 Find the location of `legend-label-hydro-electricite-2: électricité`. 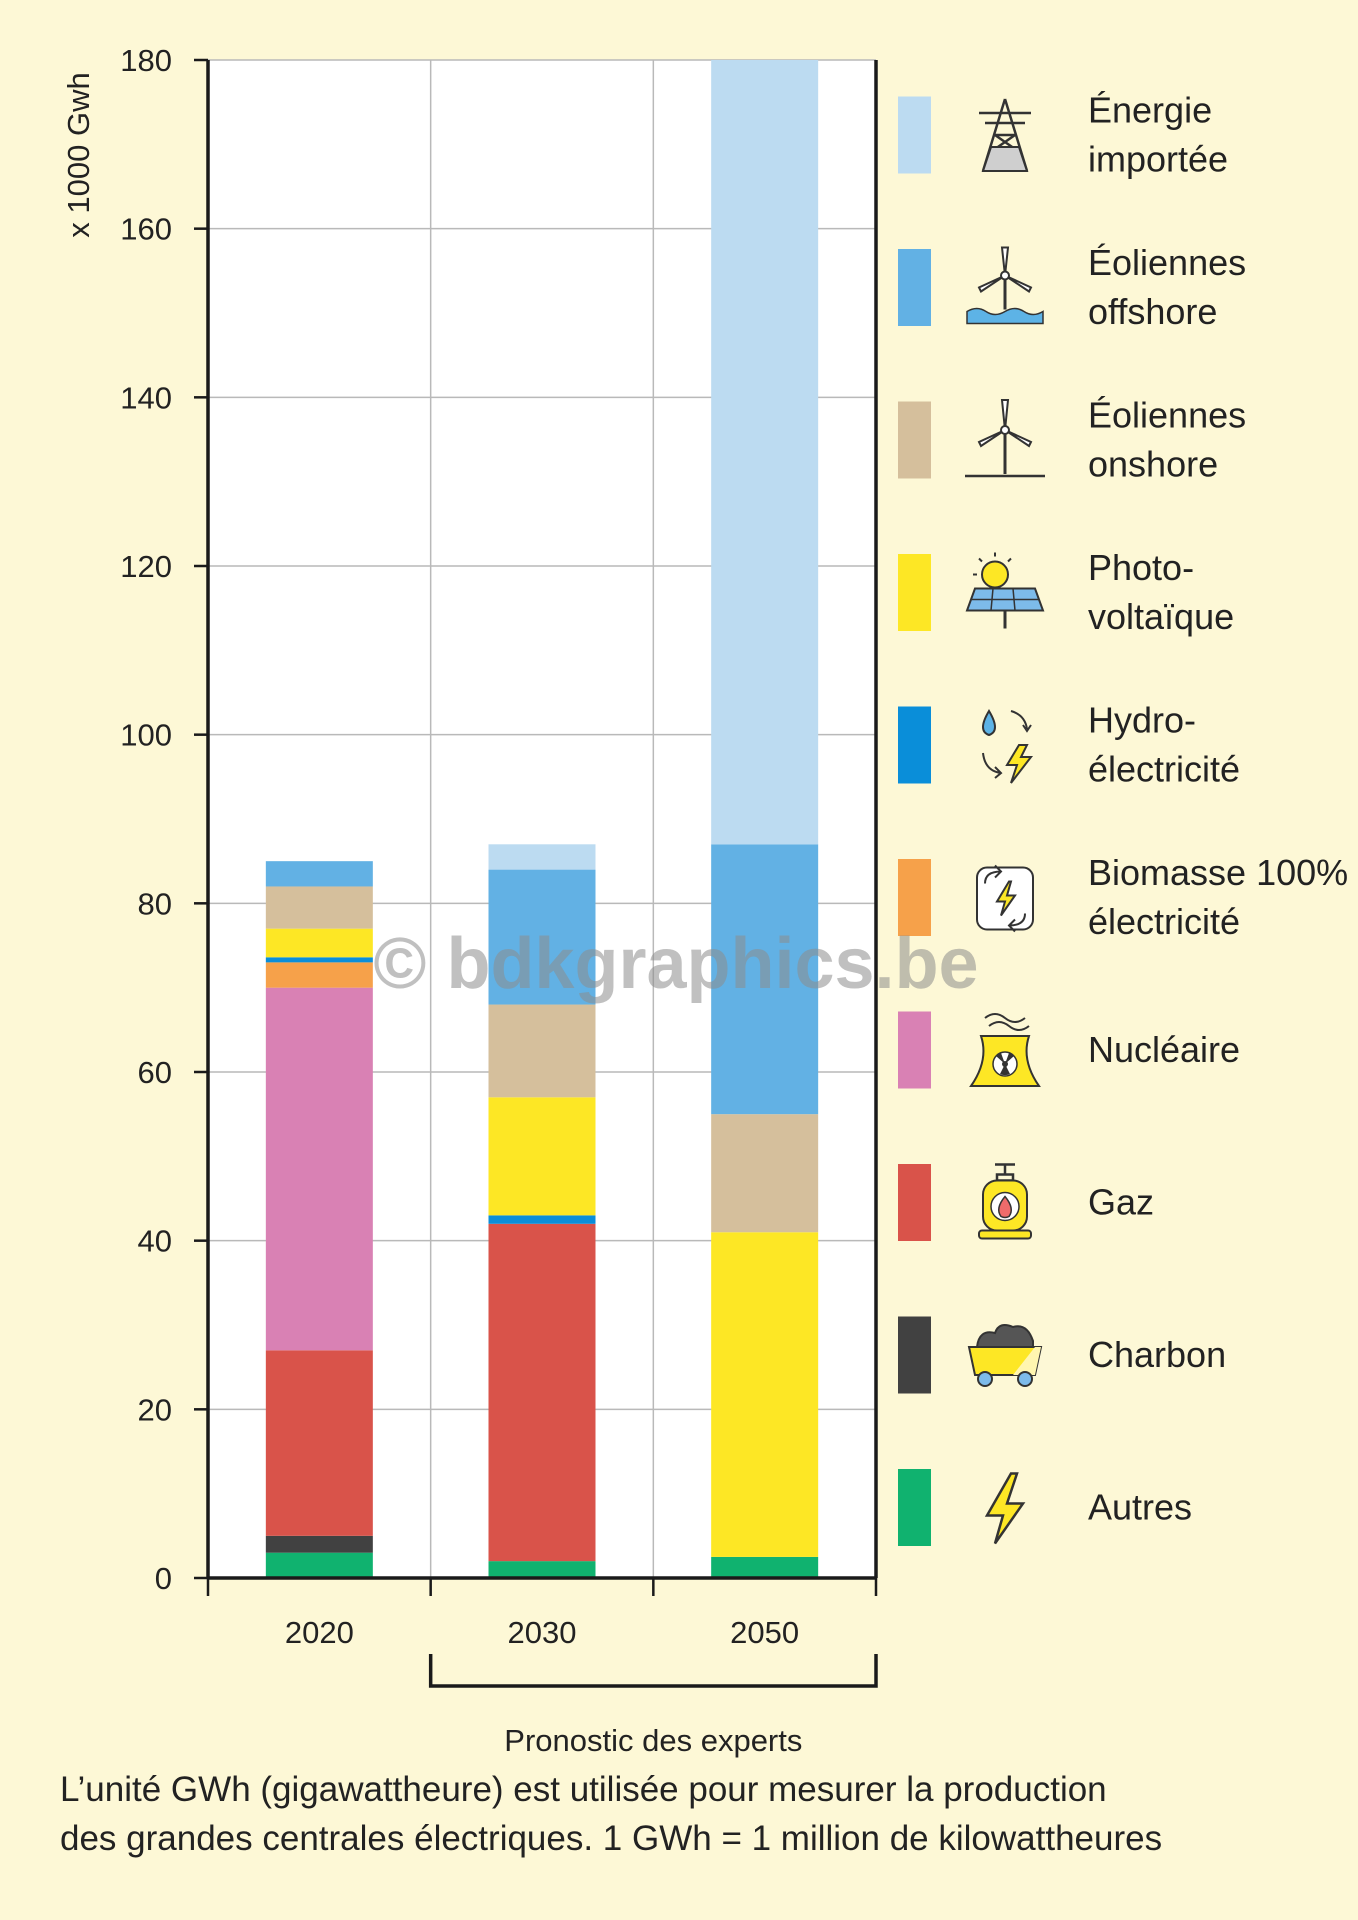

legend-label-hydro-electricite-2: électricité is located at coordinates (1164, 769).